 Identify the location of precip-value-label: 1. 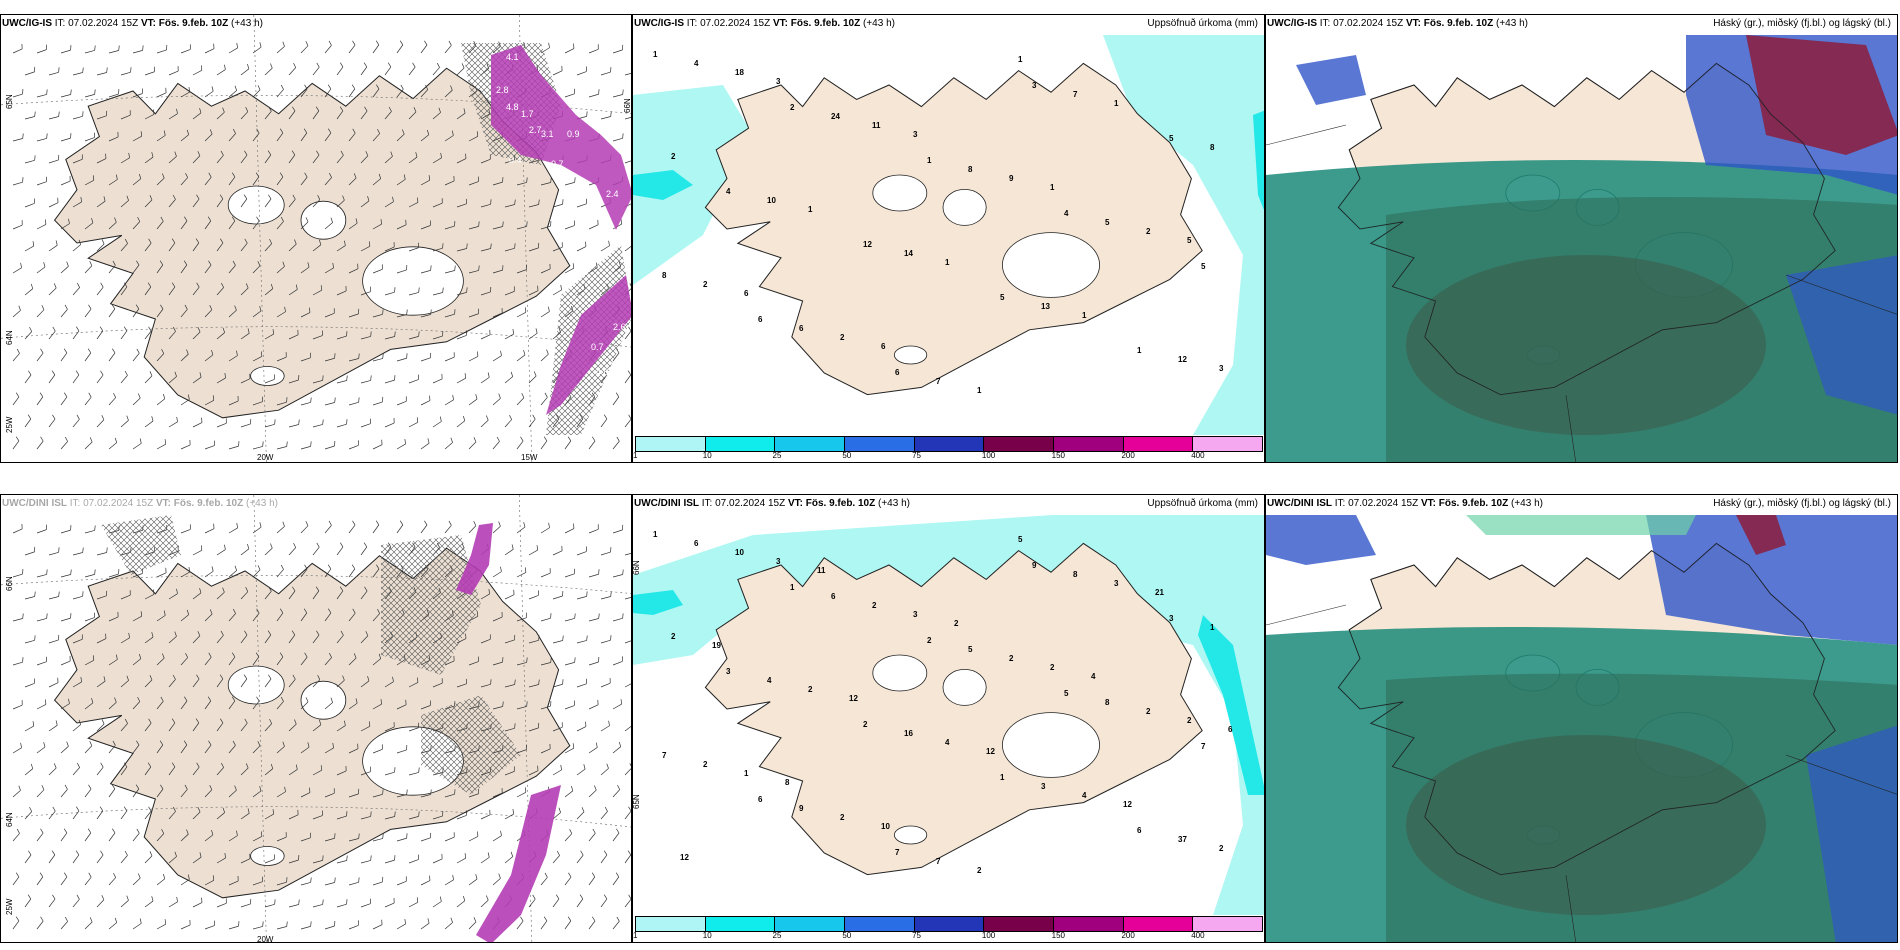
(810, 209).